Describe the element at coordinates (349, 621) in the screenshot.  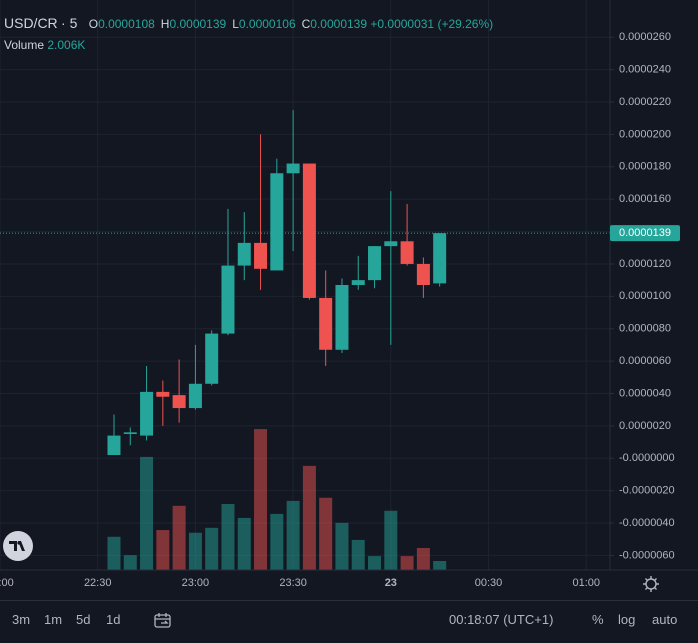
I see `toolbar: 3m 1m 5d 1d 00:18:07 (UTC+1) % log auto` at that location.